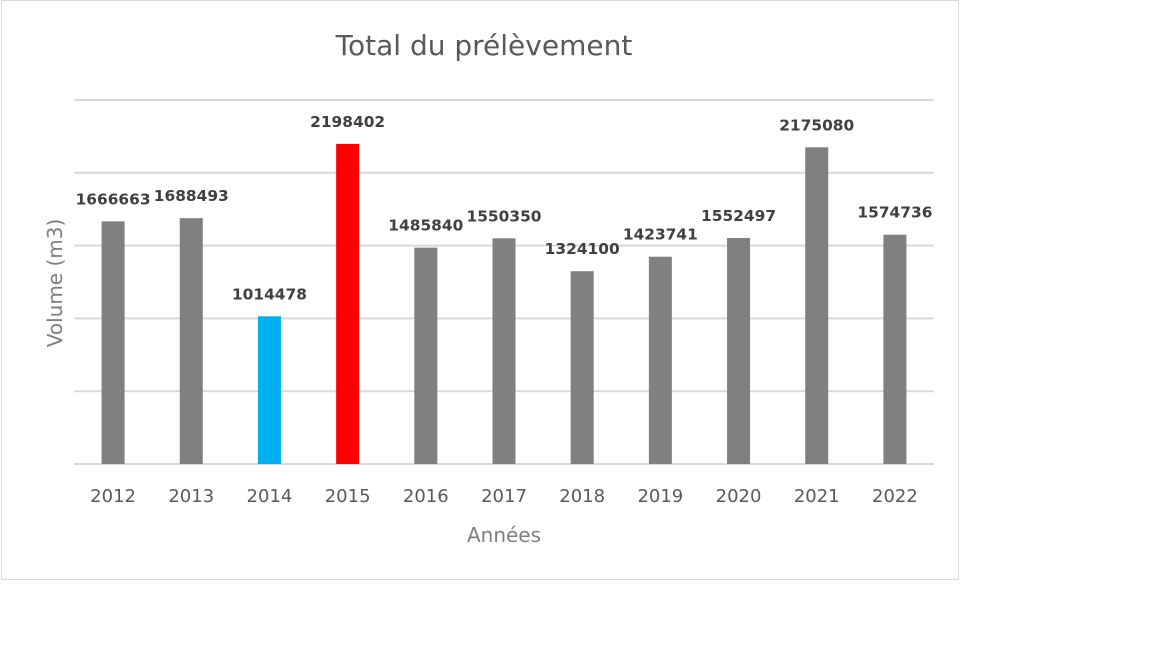 This screenshot has height=648, width=1152. What do you see at coordinates (660, 235) in the screenshot?
I see `data-label-2019: 1423741` at bounding box center [660, 235].